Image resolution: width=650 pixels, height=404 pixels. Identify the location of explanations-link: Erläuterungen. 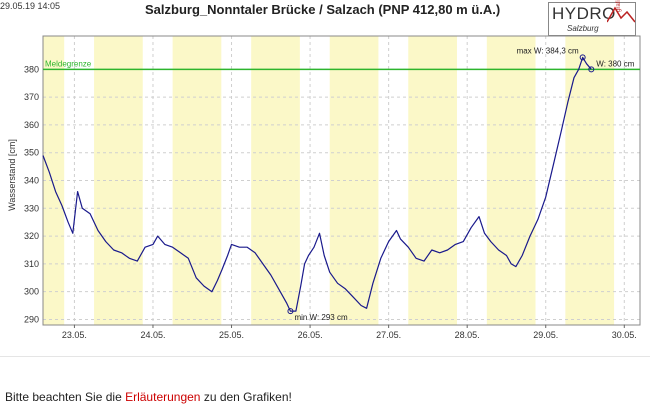
(163, 397).